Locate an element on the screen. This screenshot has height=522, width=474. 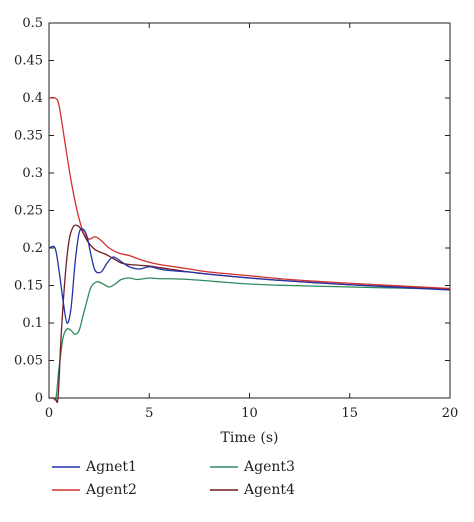
y-tick-label: 0.5 is located at coordinates (32, 23).